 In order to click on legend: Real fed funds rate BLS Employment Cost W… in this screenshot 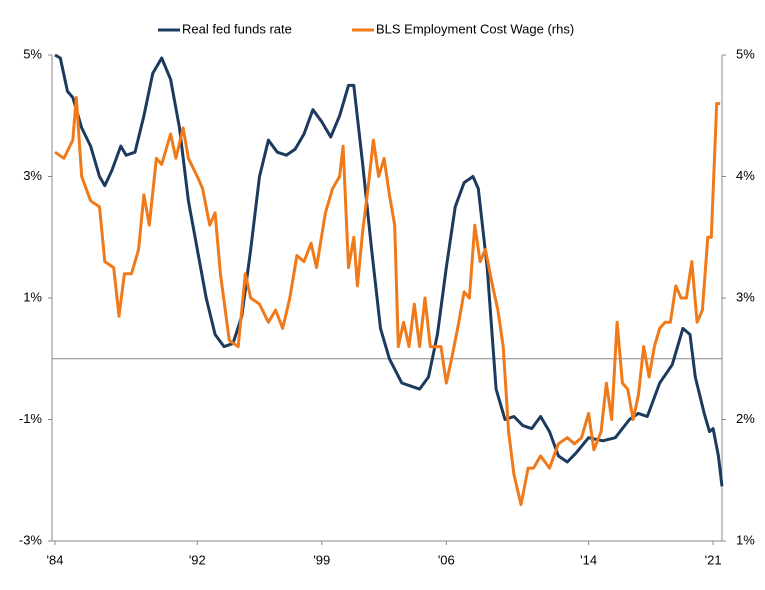, I will do `click(366, 28)`.